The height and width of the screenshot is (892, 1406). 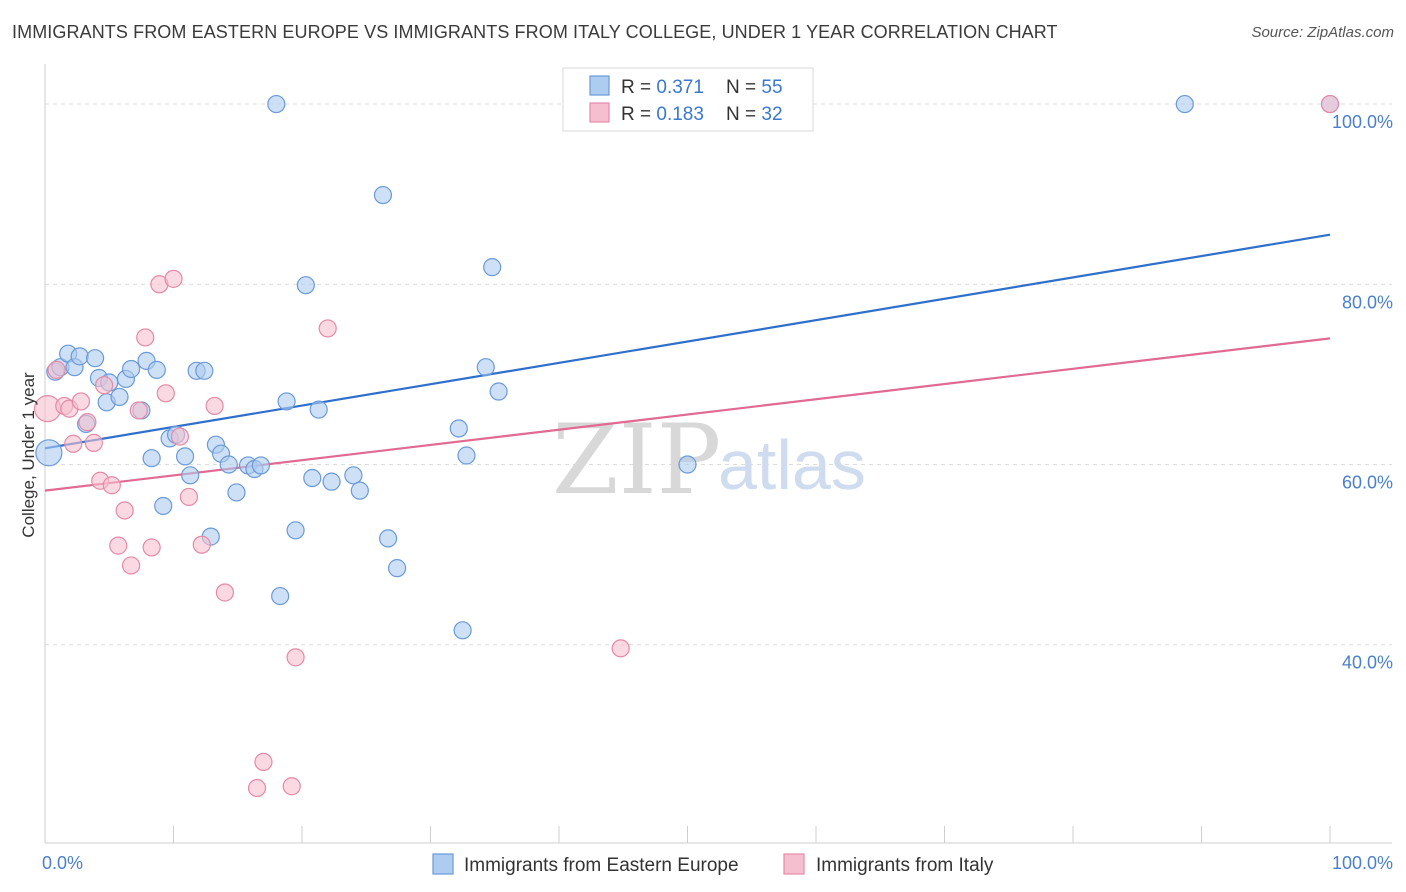 What do you see at coordinates (1322, 32) in the screenshot?
I see `source-label: Source: ZipAtlas.com` at bounding box center [1322, 32].